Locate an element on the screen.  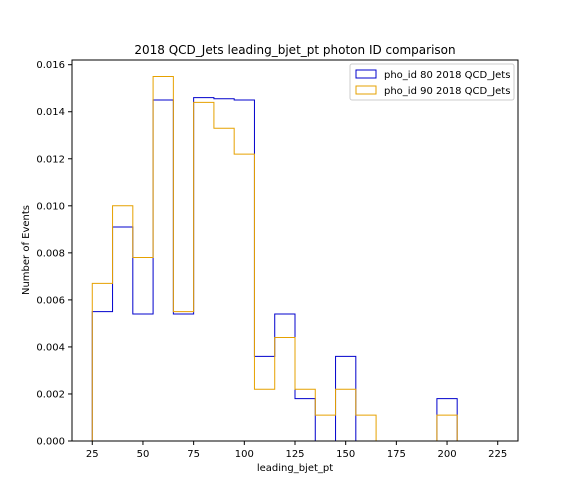
x-axis-label: leading_bjet_pt is located at coordinates (295, 468).